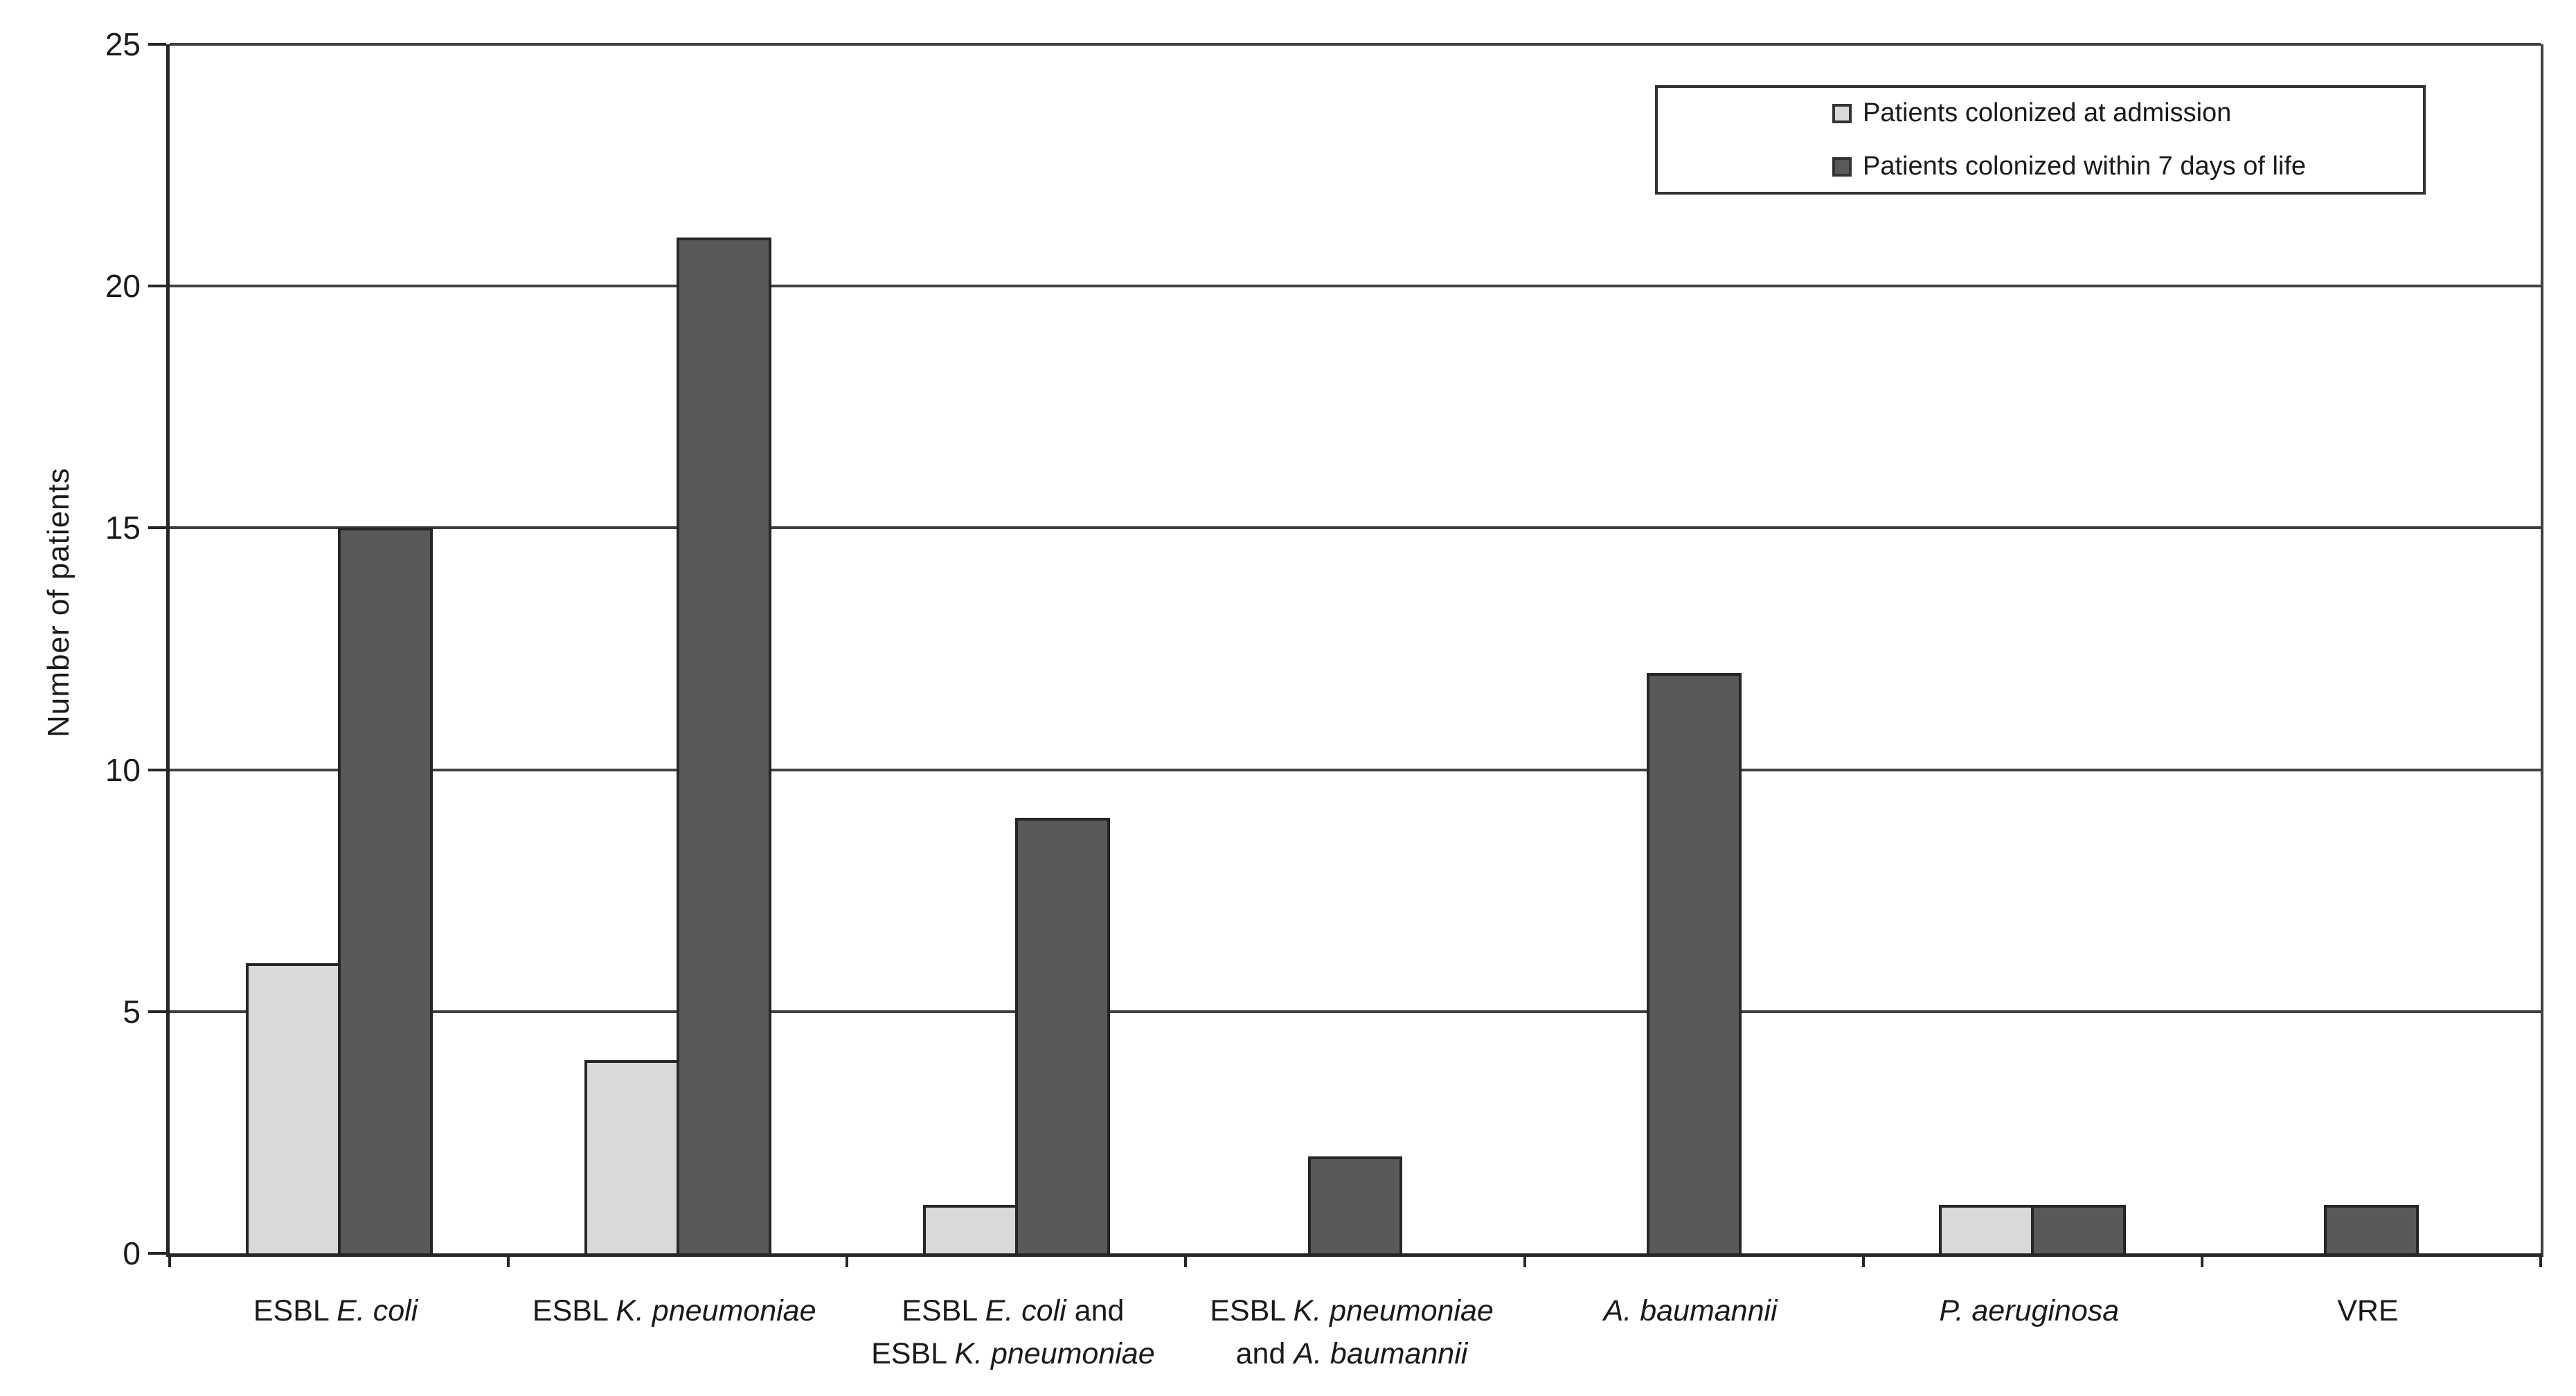  What do you see at coordinates (123, 769) in the screenshot?
I see `y-tick-label-10: 10` at bounding box center [123, 769].